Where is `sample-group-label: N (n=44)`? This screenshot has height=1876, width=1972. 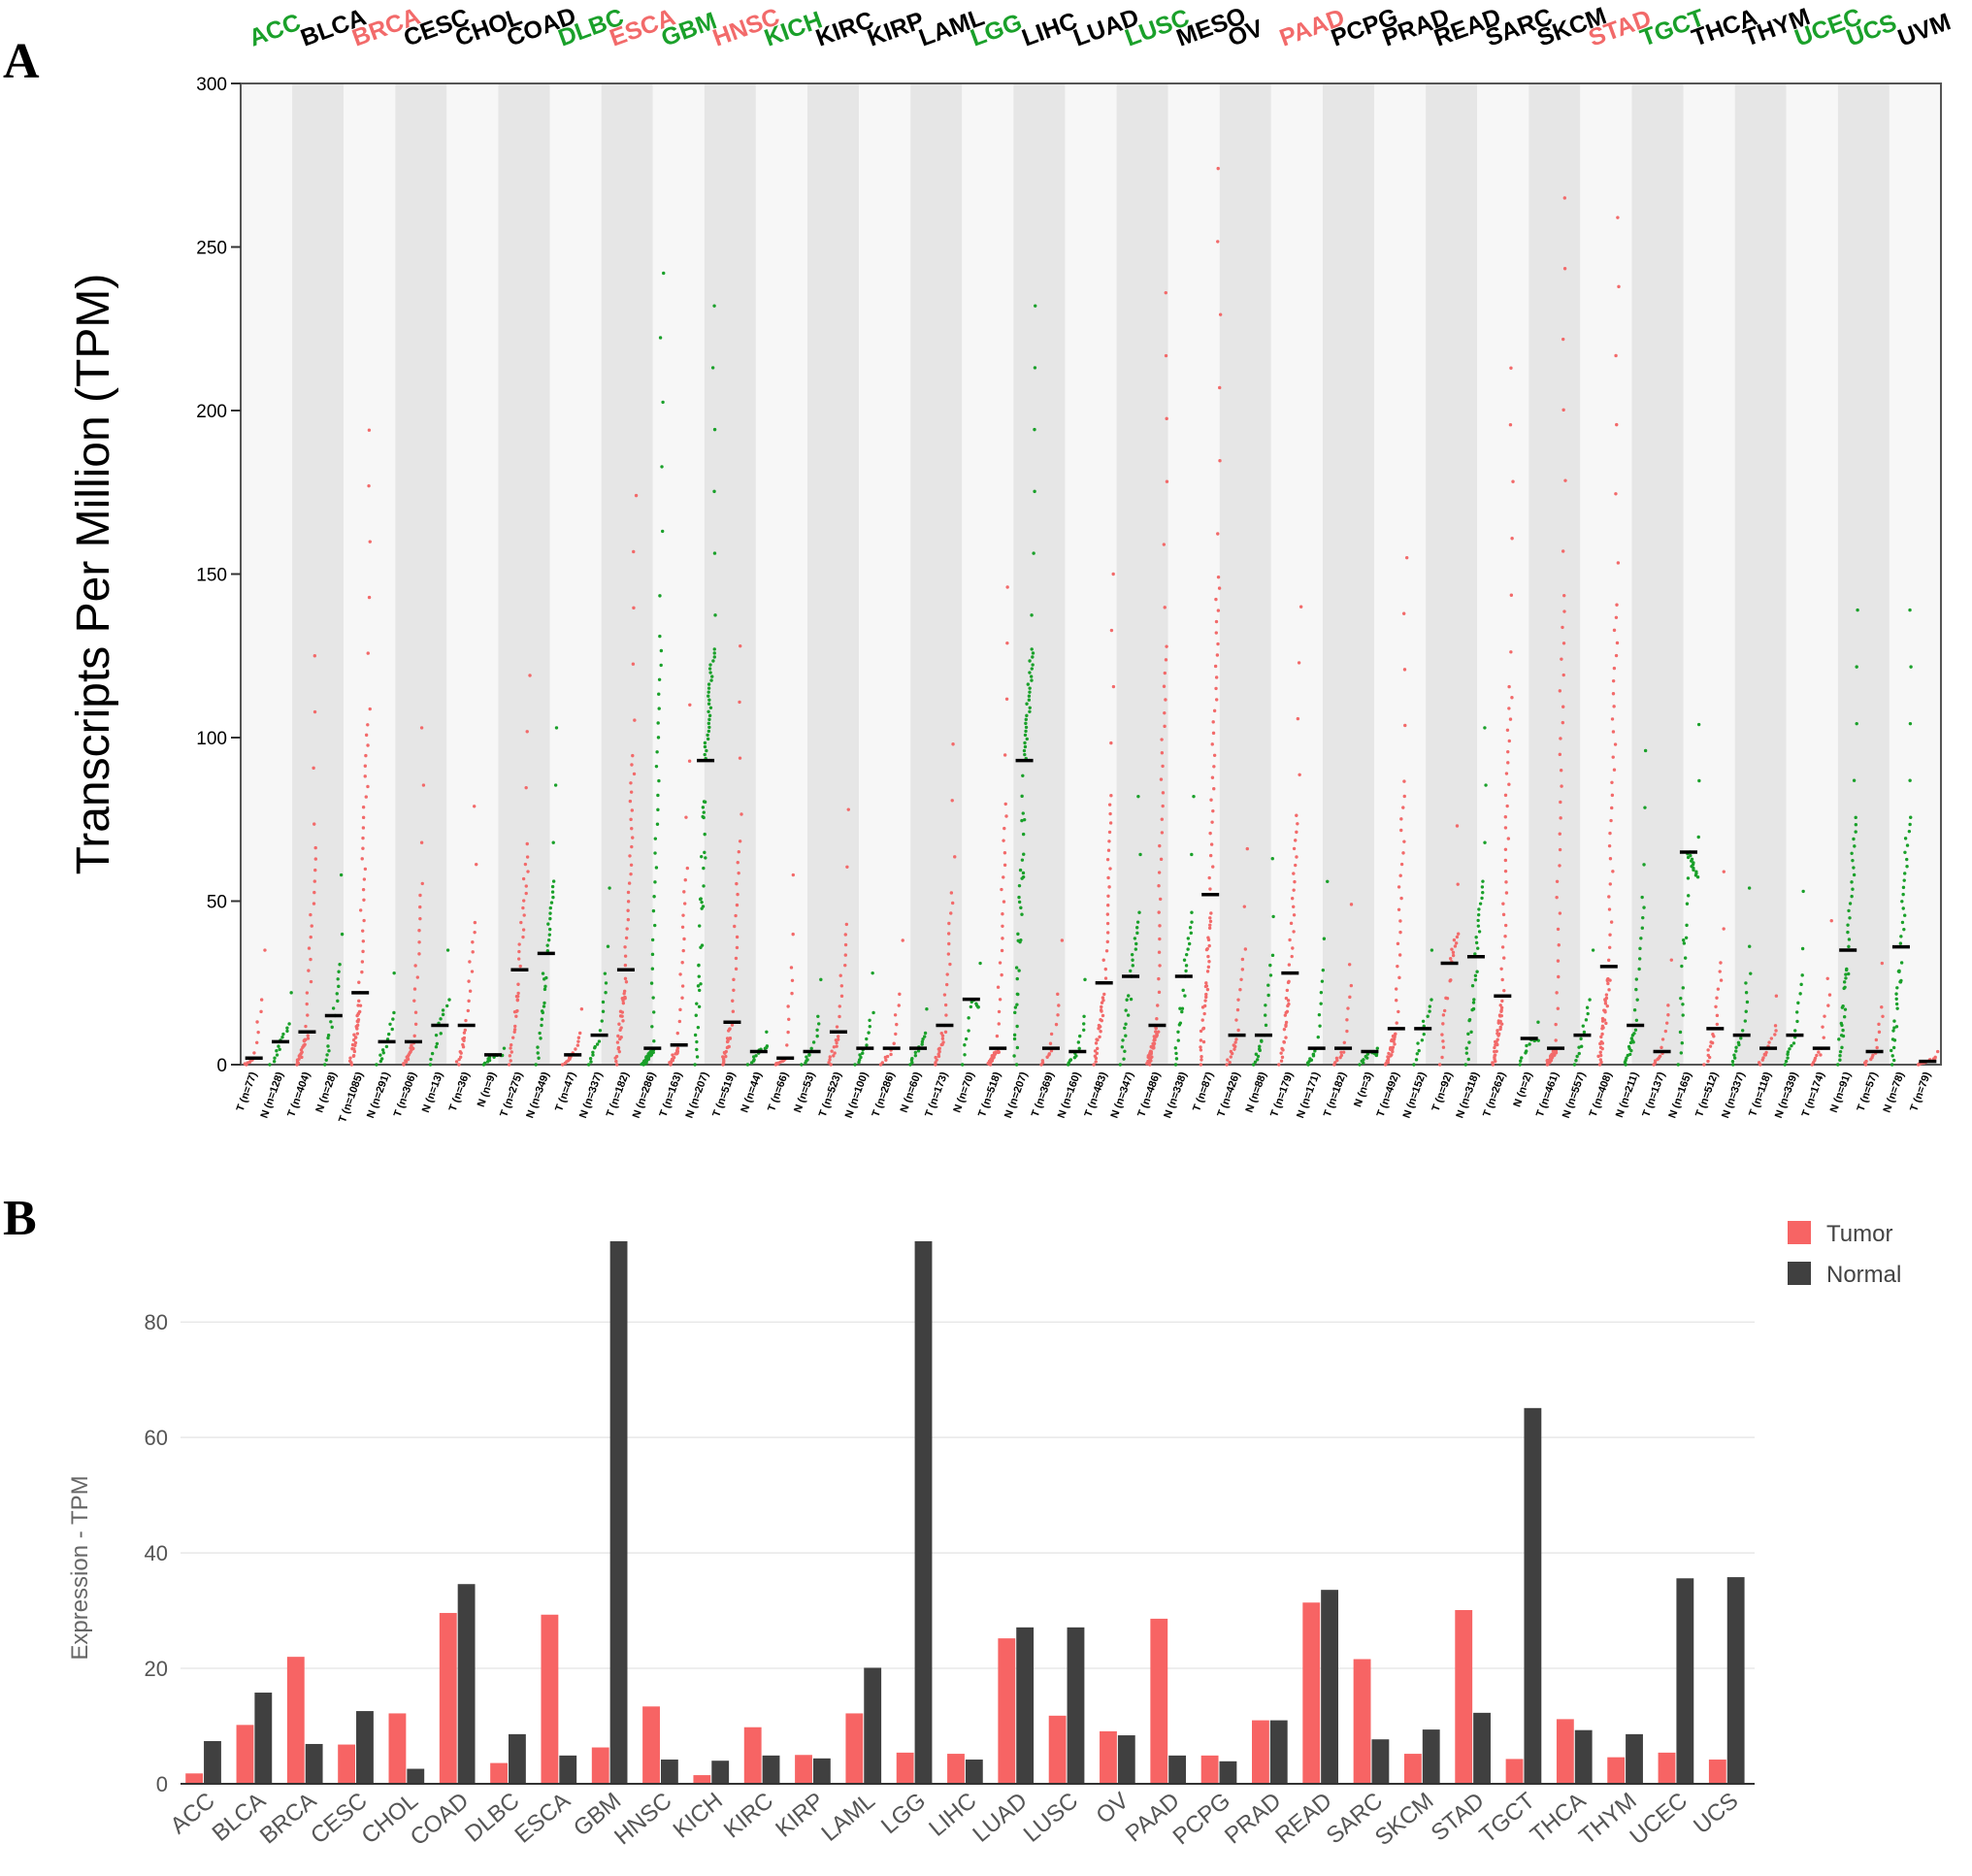
sample-group-label: N (n=44) is located at coordinates (751, 1092).